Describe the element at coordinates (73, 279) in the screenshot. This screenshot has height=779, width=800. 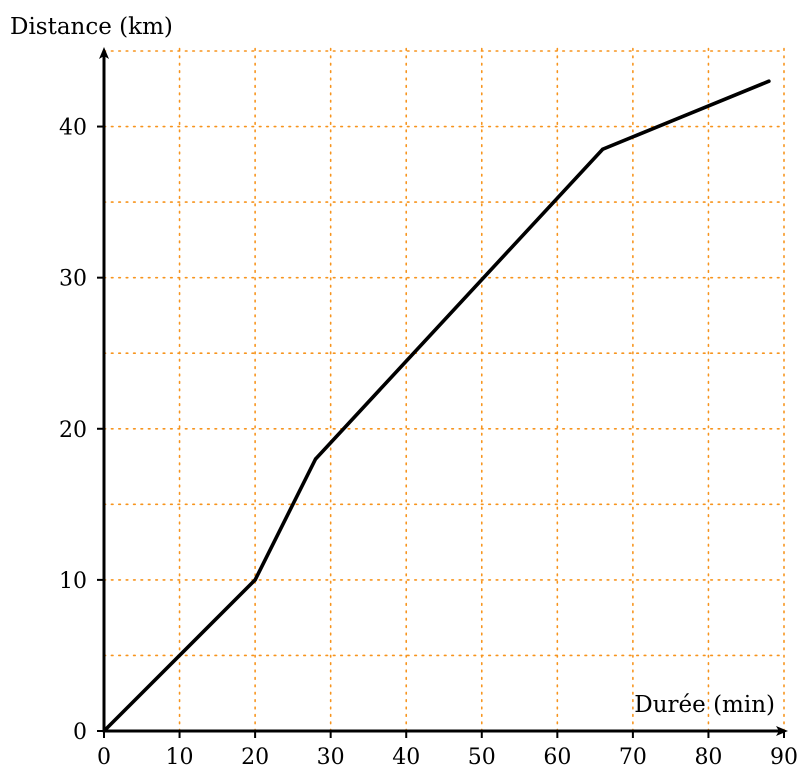
I see `y-tick-label: 30` at that location.